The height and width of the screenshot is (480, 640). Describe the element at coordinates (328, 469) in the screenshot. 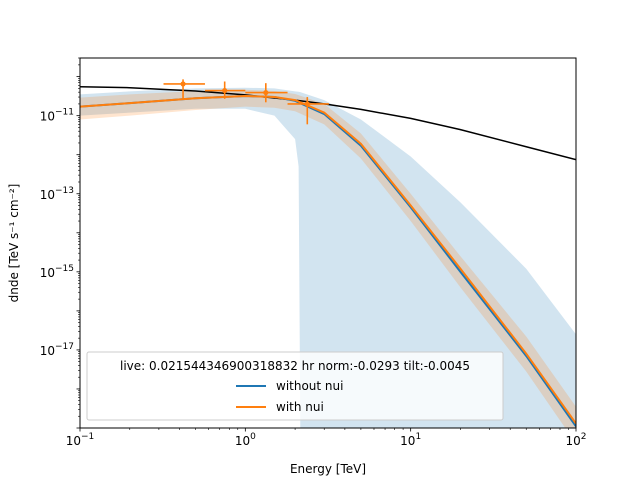

I see `x-axis-label: Energy [TeV]` at that location.